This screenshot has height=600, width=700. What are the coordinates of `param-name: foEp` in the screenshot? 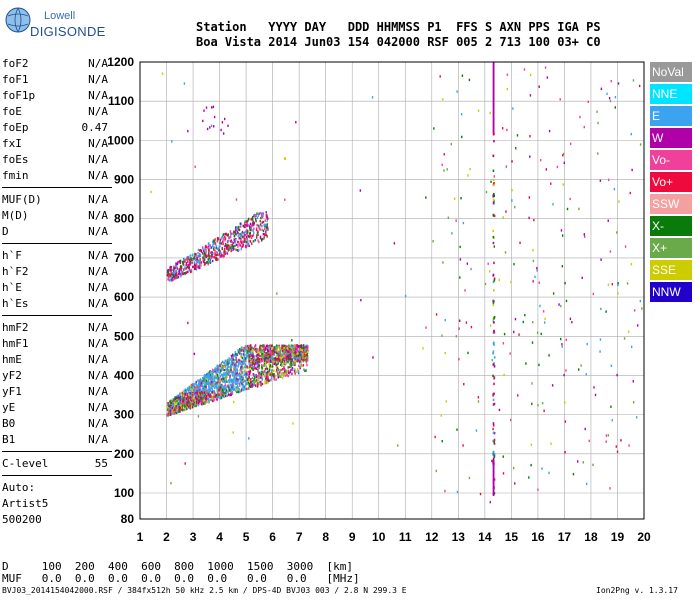 It's located at (15, 127).